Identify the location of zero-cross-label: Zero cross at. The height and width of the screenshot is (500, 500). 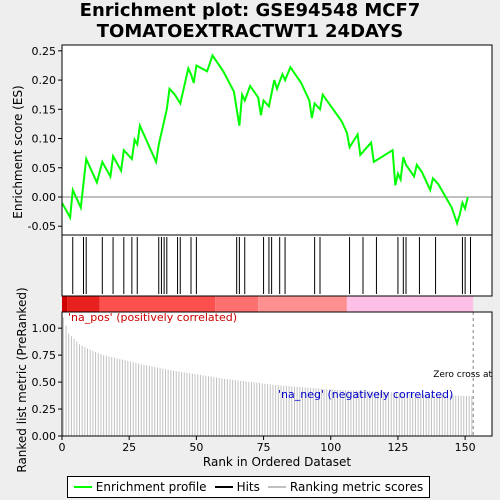
(462, 375).